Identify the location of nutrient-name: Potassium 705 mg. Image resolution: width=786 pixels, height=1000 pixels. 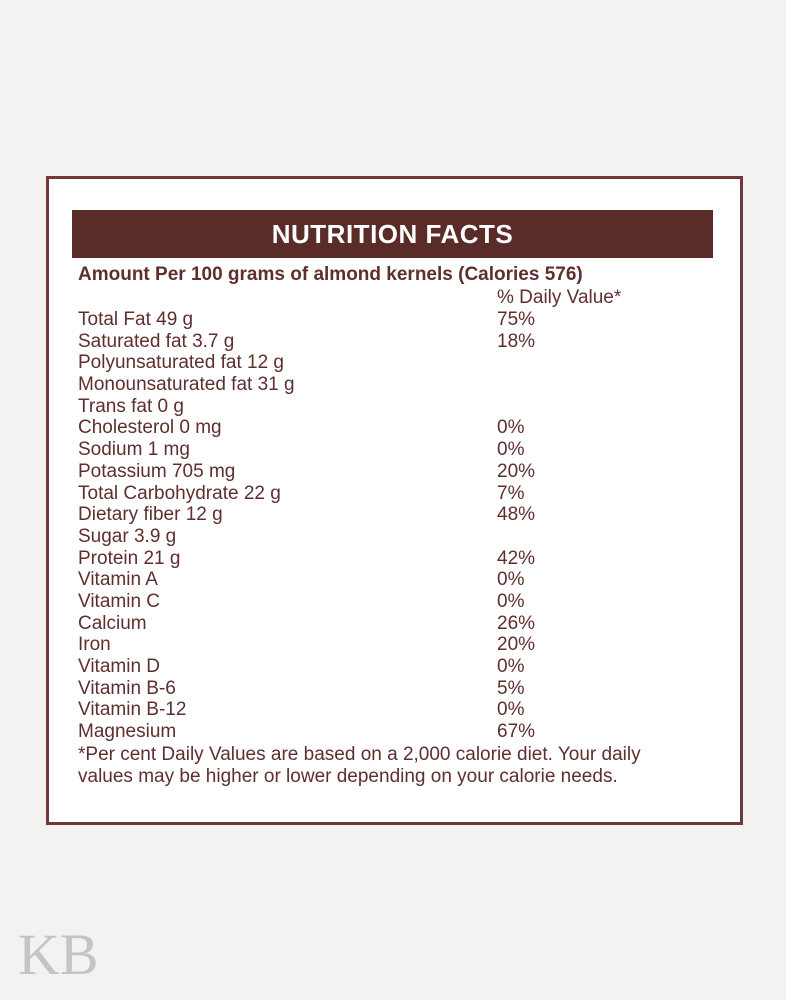
(157, 471).